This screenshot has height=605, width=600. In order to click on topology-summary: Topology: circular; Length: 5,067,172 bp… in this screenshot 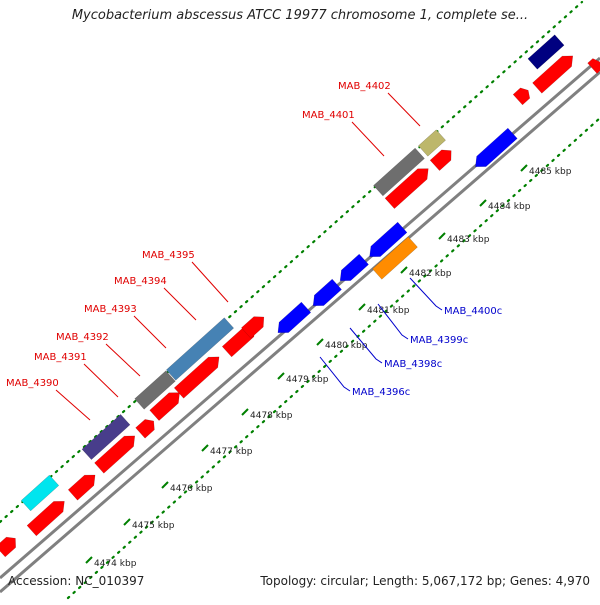, I will do `click(425, 581)`.